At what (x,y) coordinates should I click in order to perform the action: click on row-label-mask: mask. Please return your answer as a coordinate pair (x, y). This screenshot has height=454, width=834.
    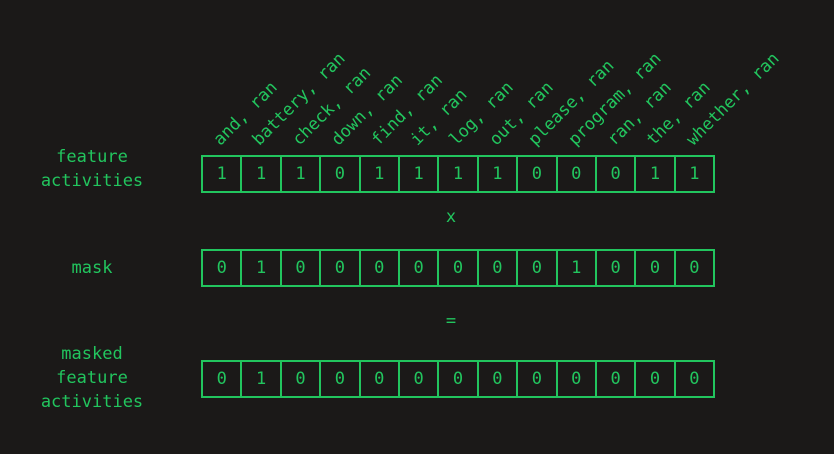
    Looking at the image, I should click on (92, 268).